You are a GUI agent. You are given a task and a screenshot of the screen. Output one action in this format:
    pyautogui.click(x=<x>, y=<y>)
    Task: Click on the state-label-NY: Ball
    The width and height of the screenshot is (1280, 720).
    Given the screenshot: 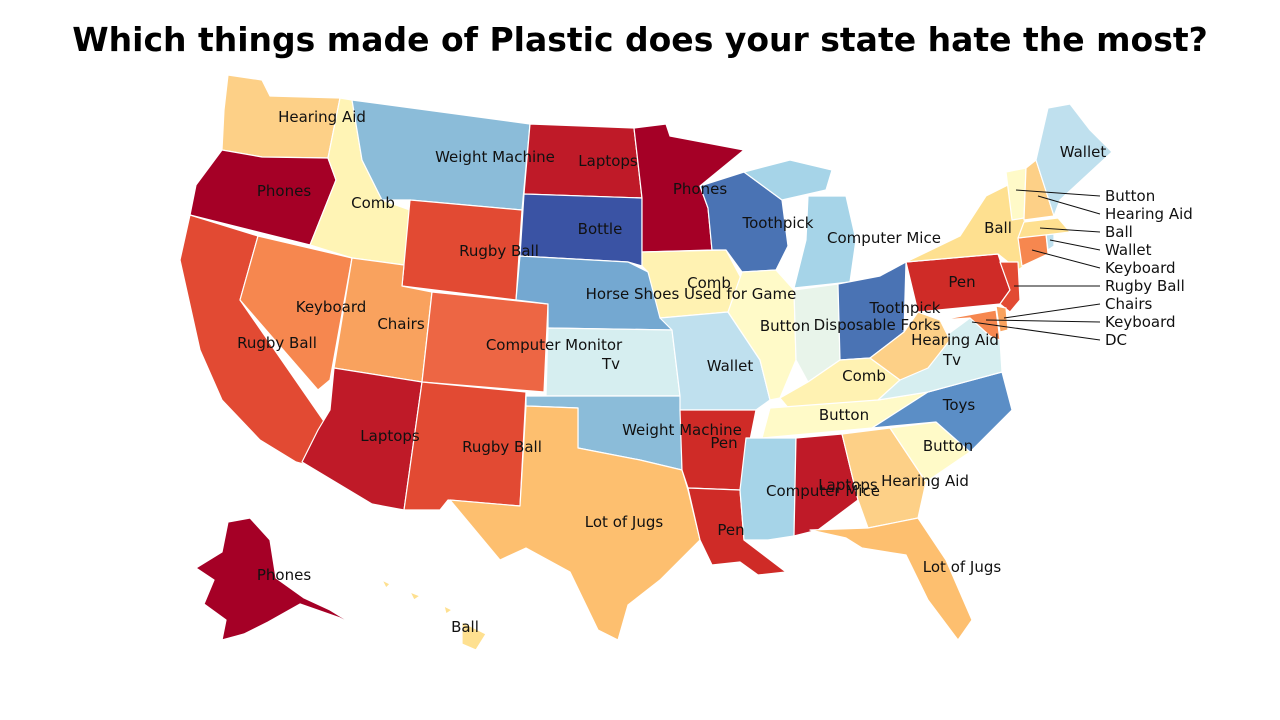 What is the action you would take?
    pyautogui.click(x=998, y=228)
    